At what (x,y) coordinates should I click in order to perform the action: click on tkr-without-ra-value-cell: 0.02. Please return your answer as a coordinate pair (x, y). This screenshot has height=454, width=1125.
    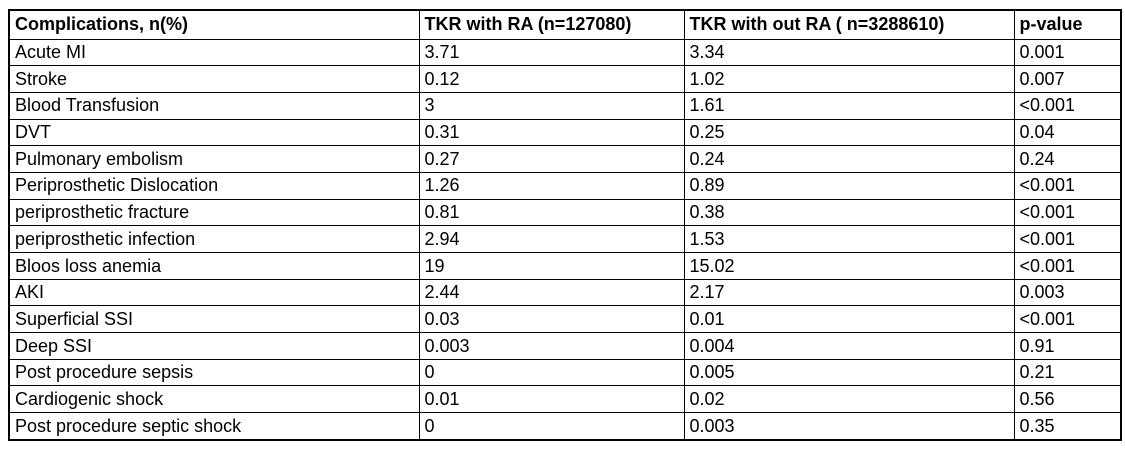
    Looking at the image, I should click on (849, 399).